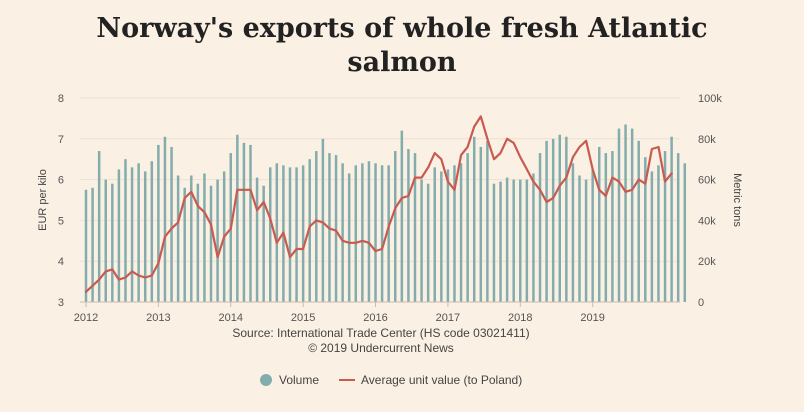  What do you see at coordinates (61, 262) in the screenshot?
I see `y-left-tick-label: 4` at bounding box center [61, 262].